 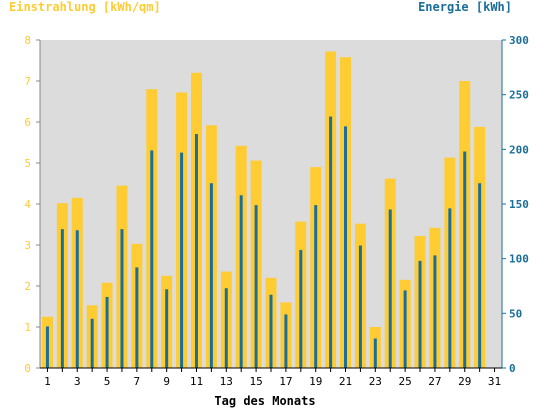 I want to click on x-axis-title: Tag des Monats, so click(x=264, y=401).